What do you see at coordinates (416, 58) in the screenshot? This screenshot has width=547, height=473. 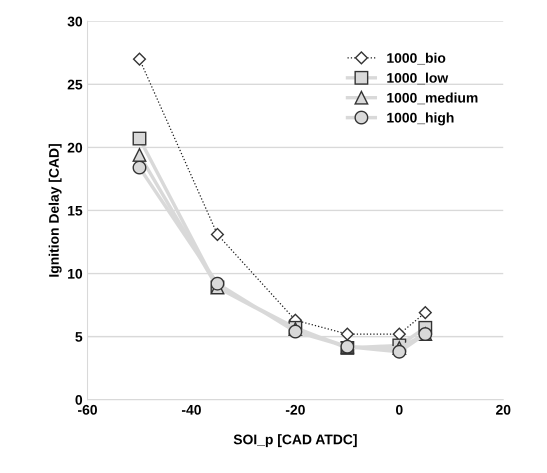 I see `legend-label: 1000_bio` at bounding box center [416, 58].